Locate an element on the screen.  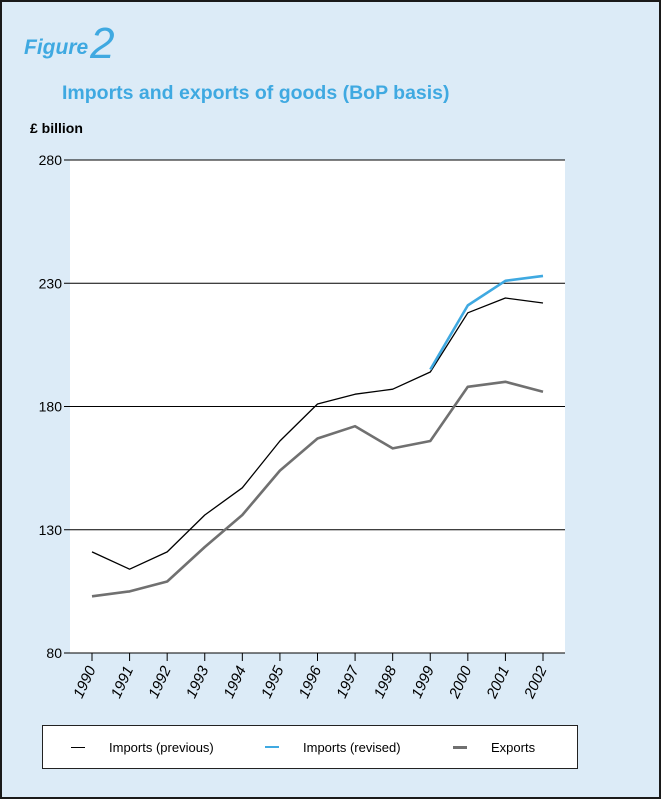
y-tick-label-280: 280 is located at coordinates (51, 160).